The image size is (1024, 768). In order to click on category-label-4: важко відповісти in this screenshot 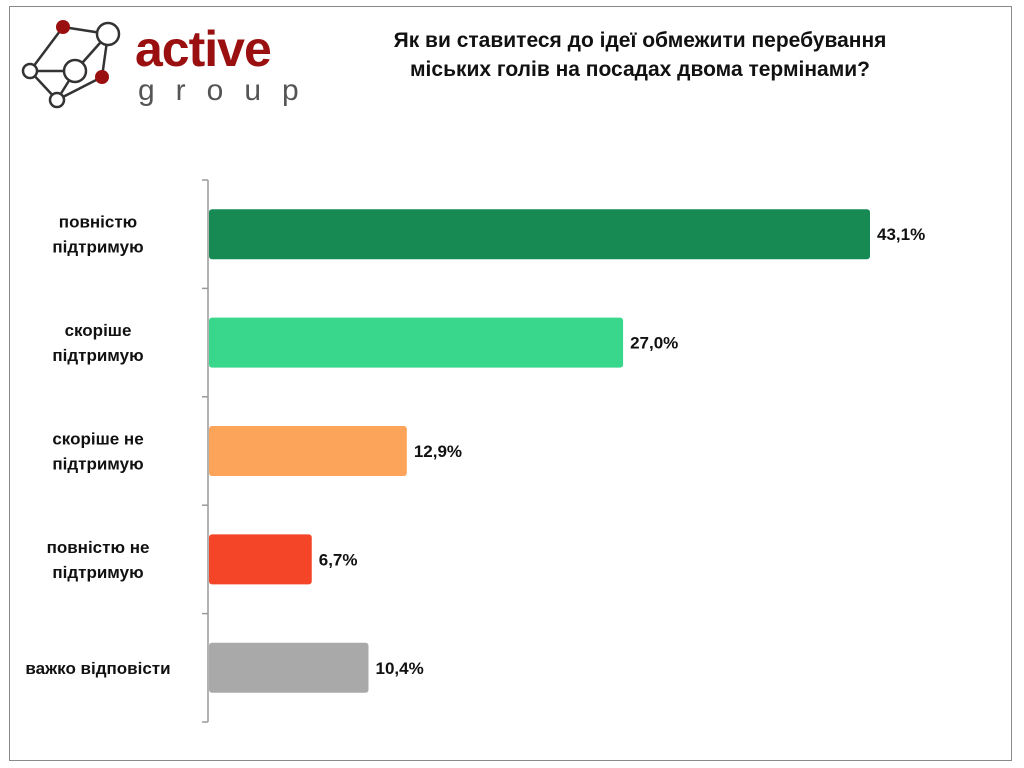, I will do `click(97, 668)`.